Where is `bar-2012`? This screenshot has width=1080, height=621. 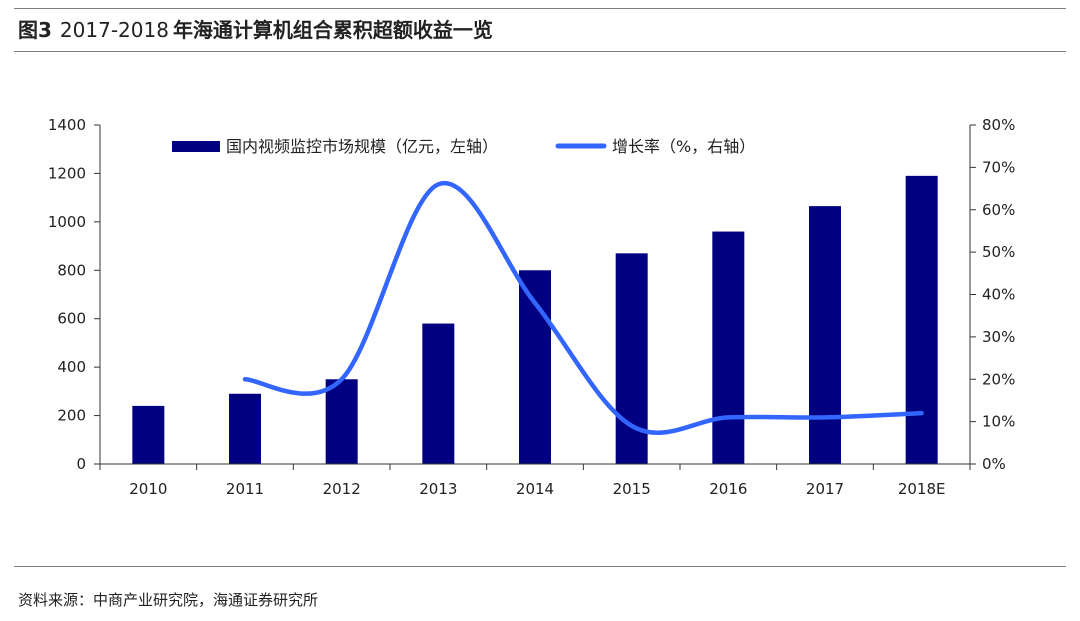 bar-2012 is located at coordinates (341, 421).